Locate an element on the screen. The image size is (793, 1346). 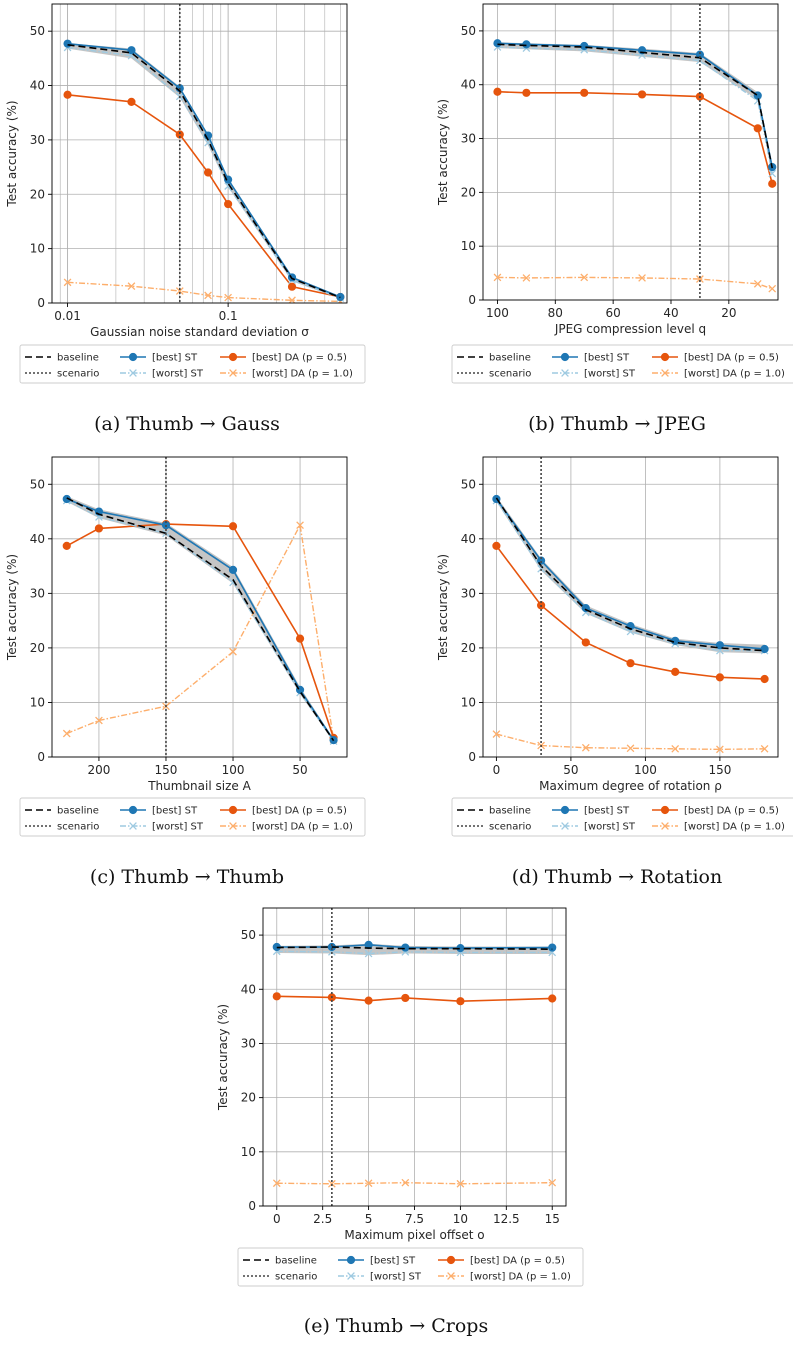
x-tick-label: 150 is located at coordinates (166, 770).